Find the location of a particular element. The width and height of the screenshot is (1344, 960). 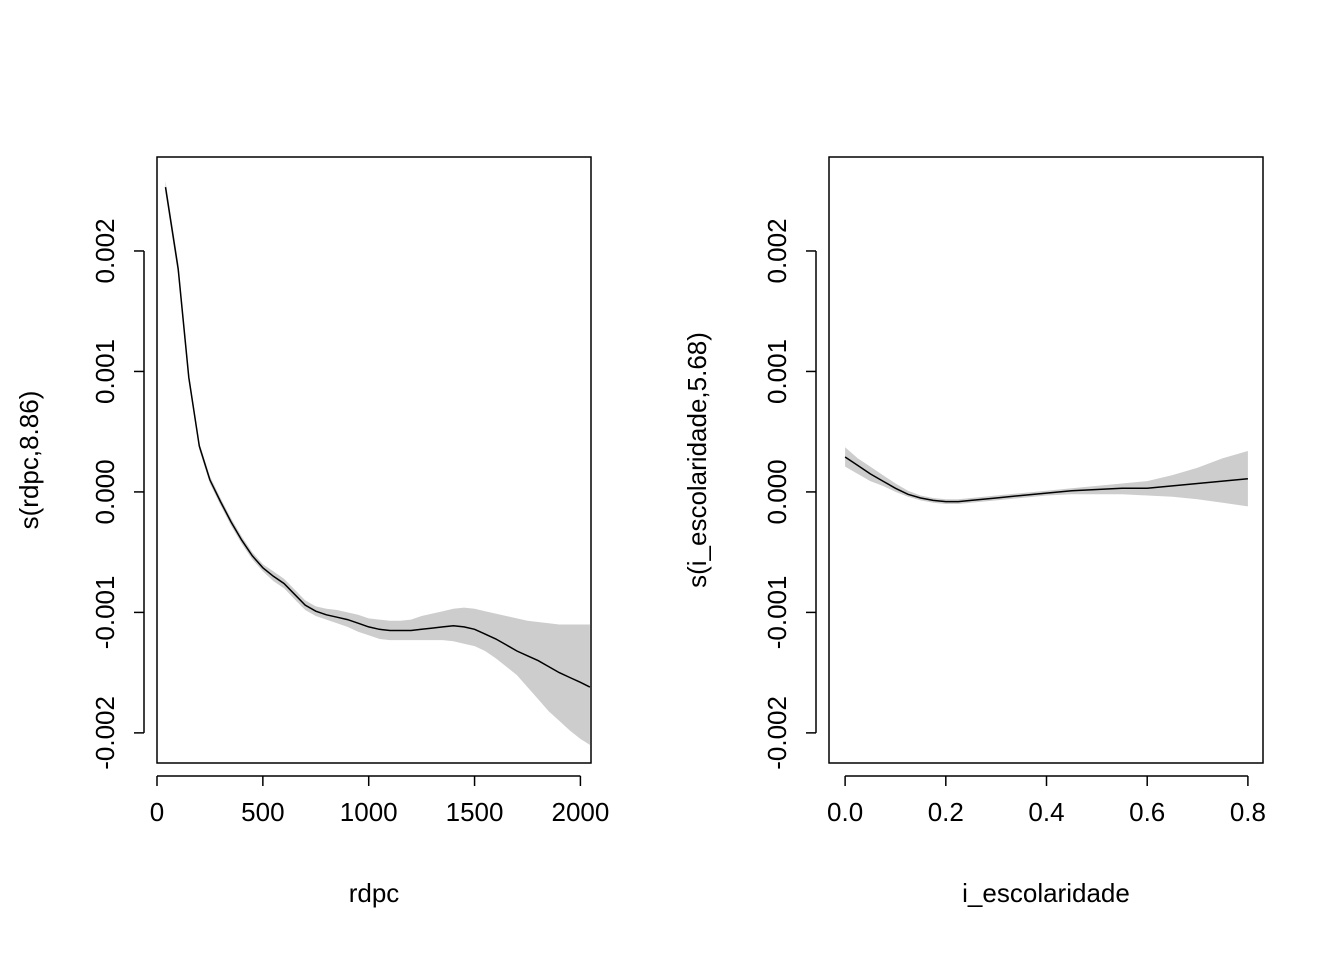

x-tick-label: 0.2 is located at coordinates (946, 812).